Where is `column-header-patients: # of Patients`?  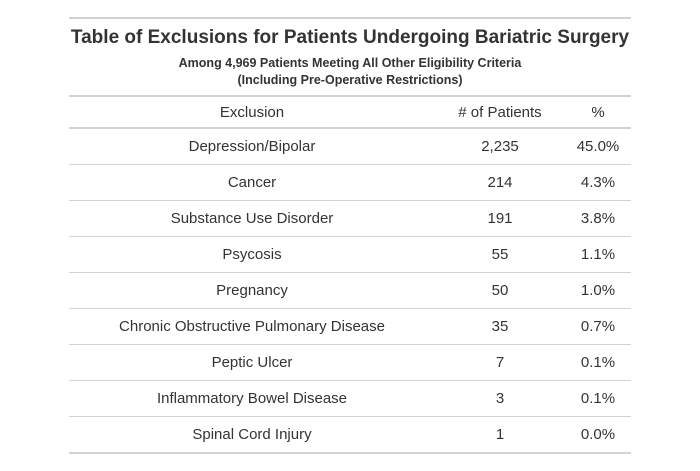 column-header-patients: # of Patients is located at coordinates (500, 113).